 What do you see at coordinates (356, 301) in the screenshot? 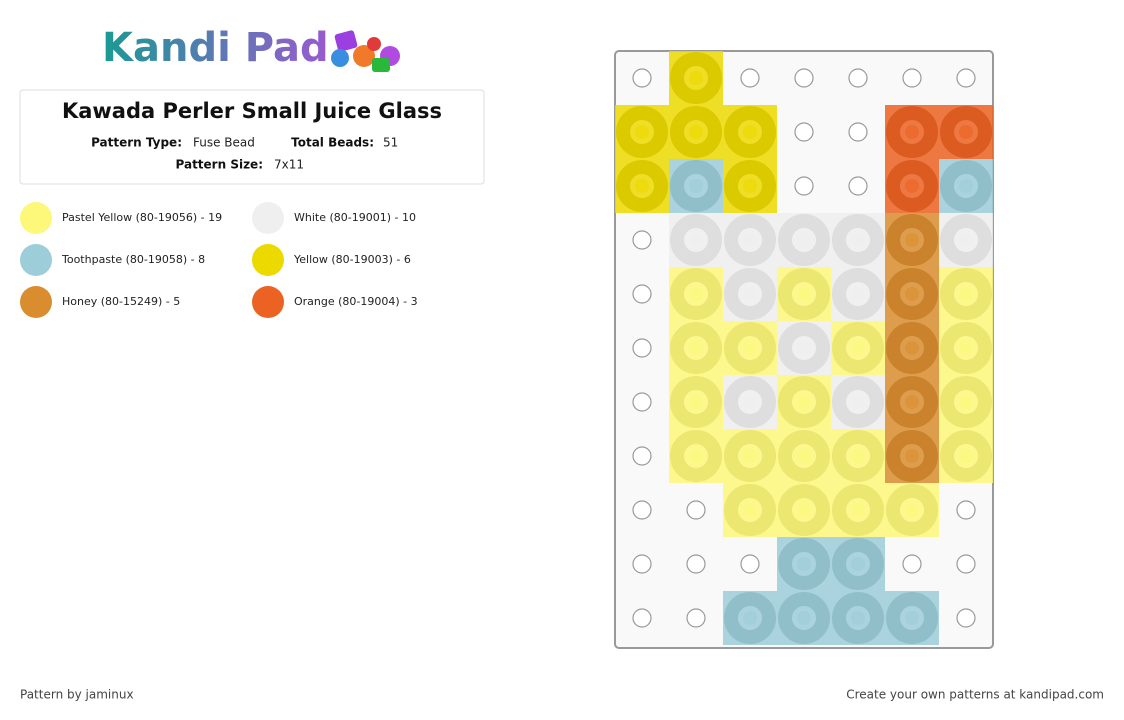
I see `legend-label: Orange (80-19004) - 3` at bounding box center [356, 301].